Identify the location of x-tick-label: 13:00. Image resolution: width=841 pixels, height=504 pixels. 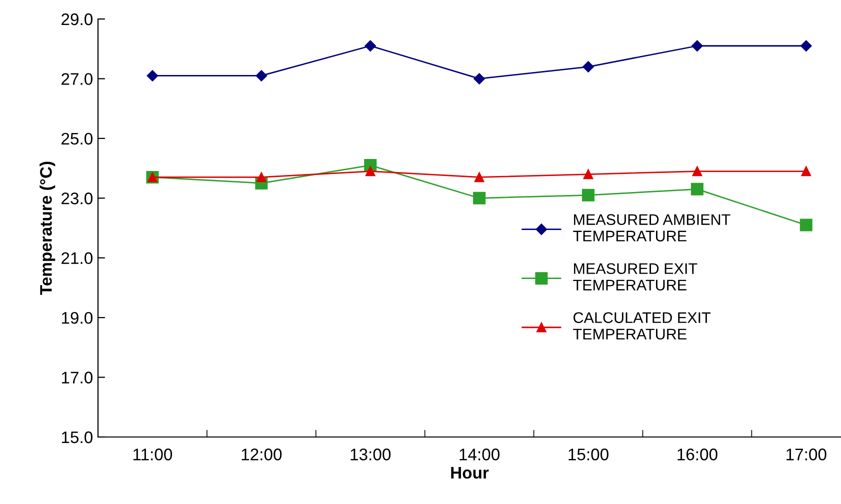
(370, 454).